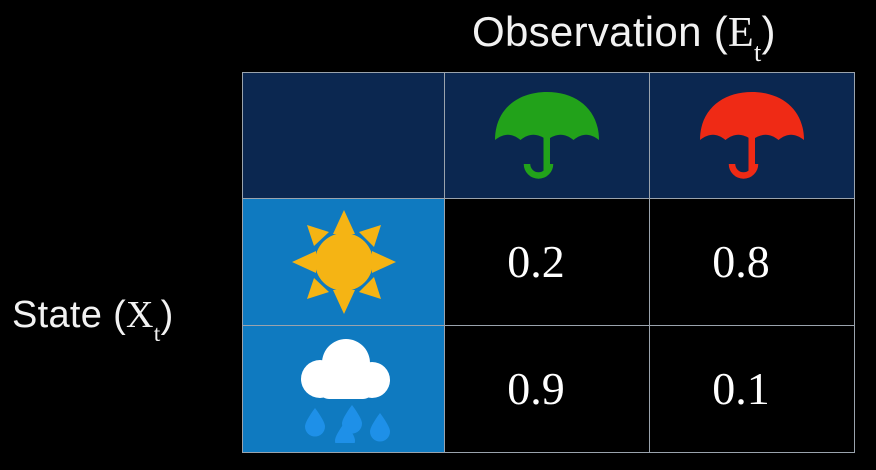  I want to click on rain-cloud-icon, so click(343, 389).